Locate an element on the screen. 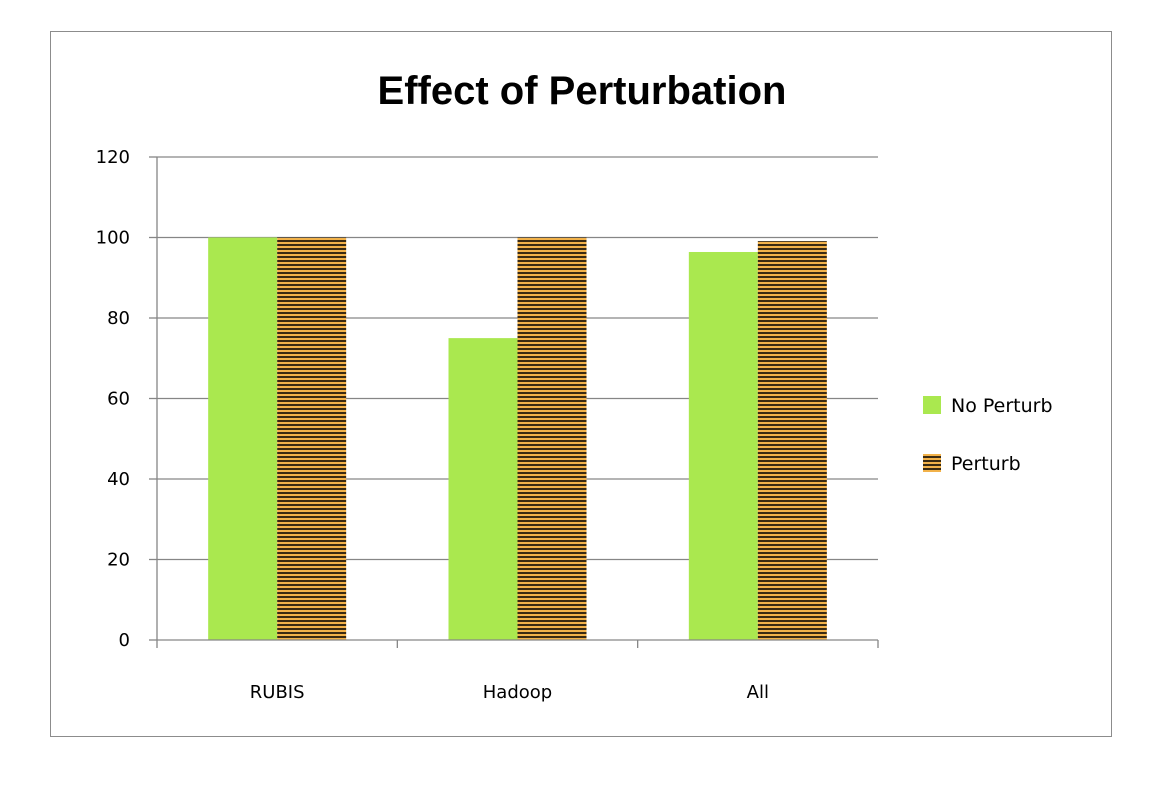  y-tick-label: 80 is located at coordinates (118, 318).